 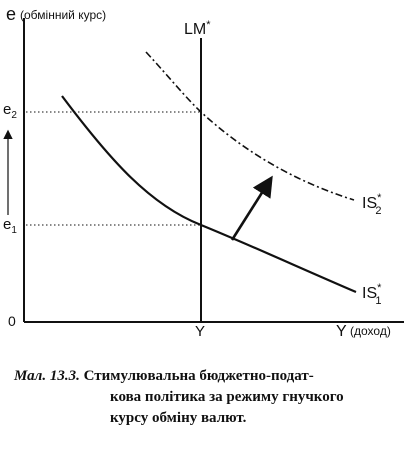 What do you see at coordinates (200, 331) in the screenshot?
I see `y-tick-label: Y` at bounding box center [200, 331].